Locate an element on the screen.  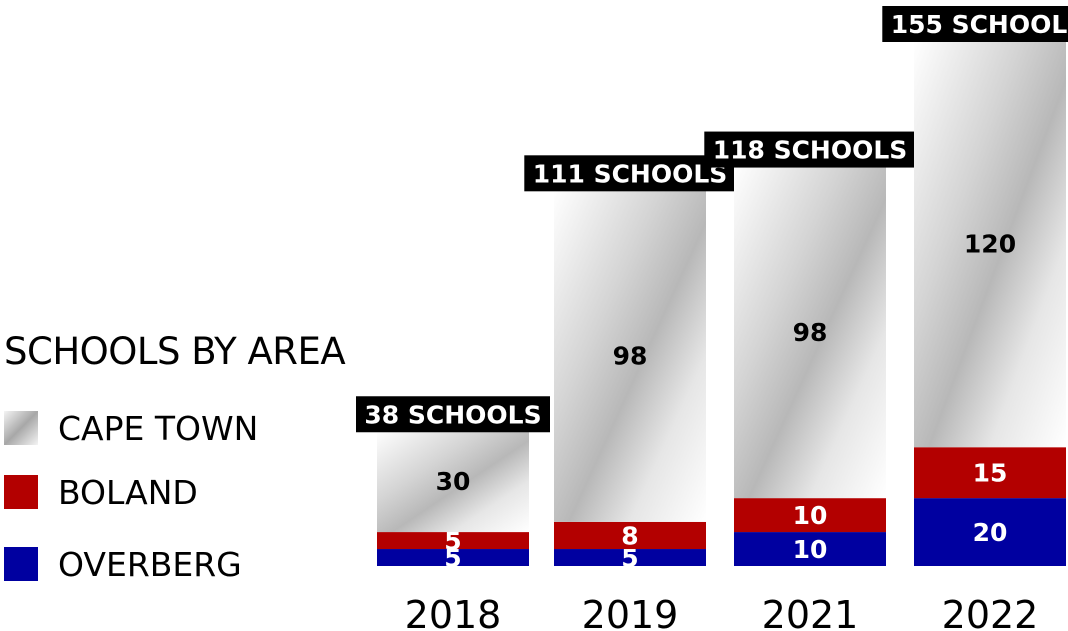
x-tick-label-2021: 2021 is located at coordinates (810, 612).